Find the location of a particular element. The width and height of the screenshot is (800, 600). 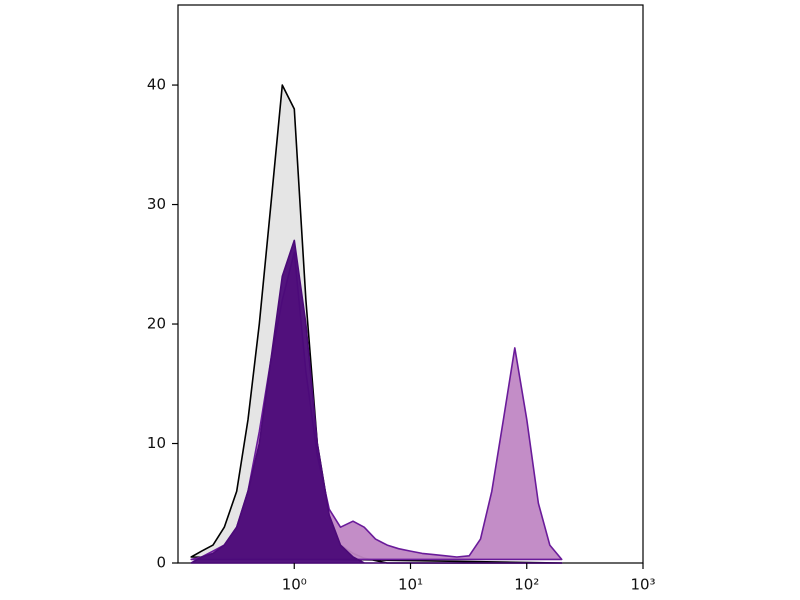

x-tick-label: 10³ is located at coordinates (642, 585).